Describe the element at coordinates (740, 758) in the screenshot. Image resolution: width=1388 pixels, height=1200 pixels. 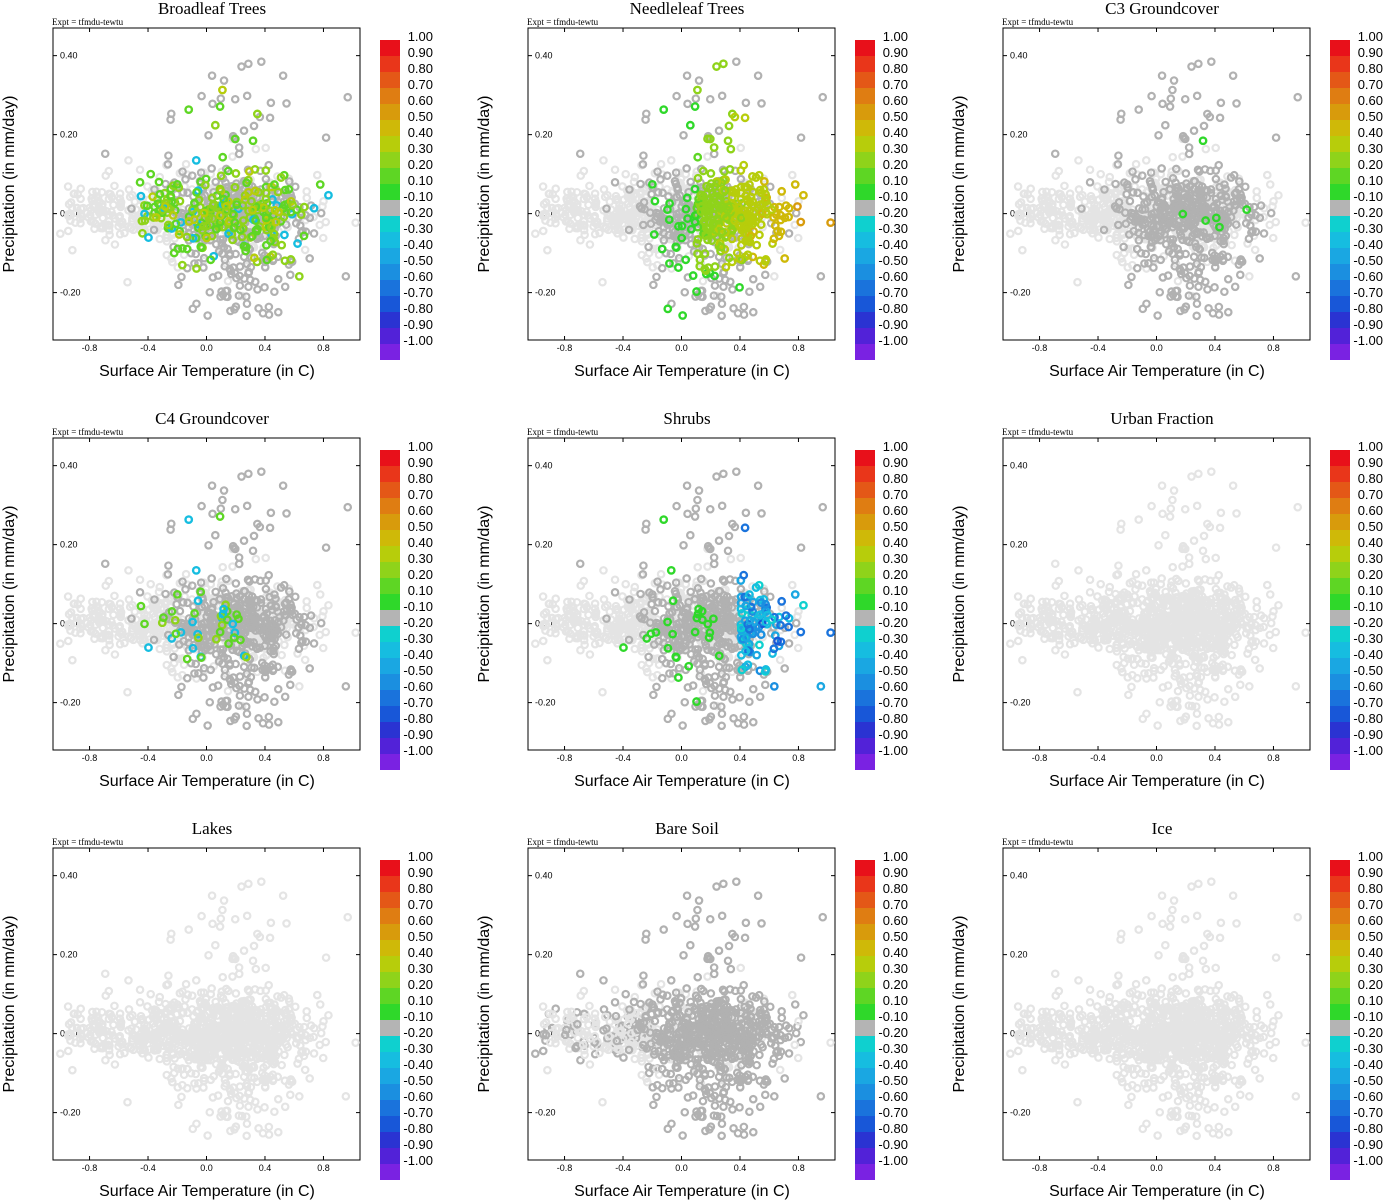
I see `x-tick-label: 0.4` at that location.